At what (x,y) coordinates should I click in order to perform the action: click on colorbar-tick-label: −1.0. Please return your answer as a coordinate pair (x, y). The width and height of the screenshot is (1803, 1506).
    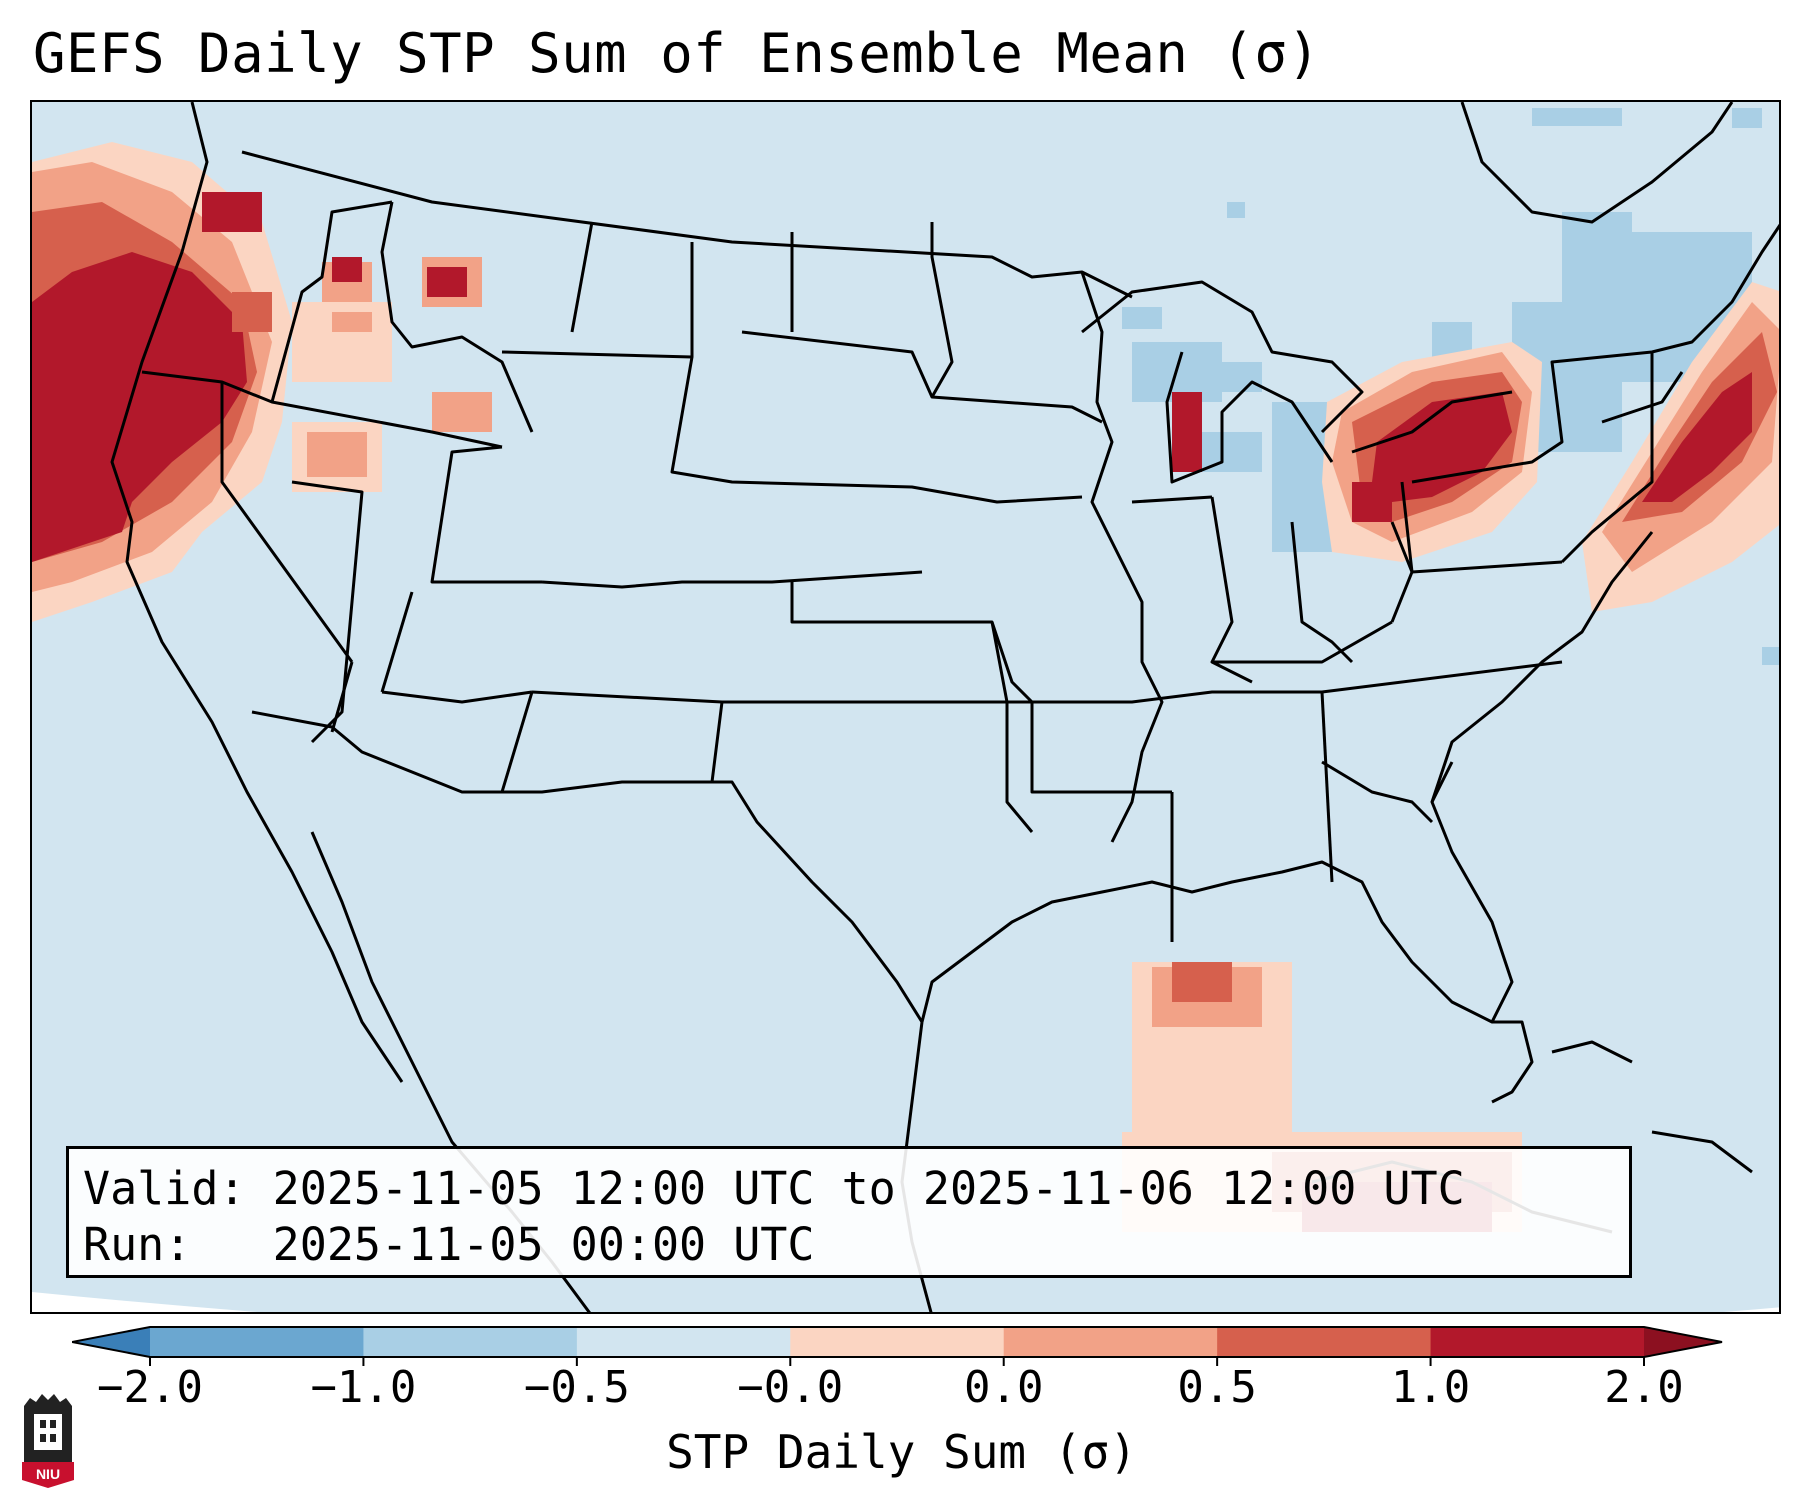
    Looking at the image, I should click on (363, 1387).